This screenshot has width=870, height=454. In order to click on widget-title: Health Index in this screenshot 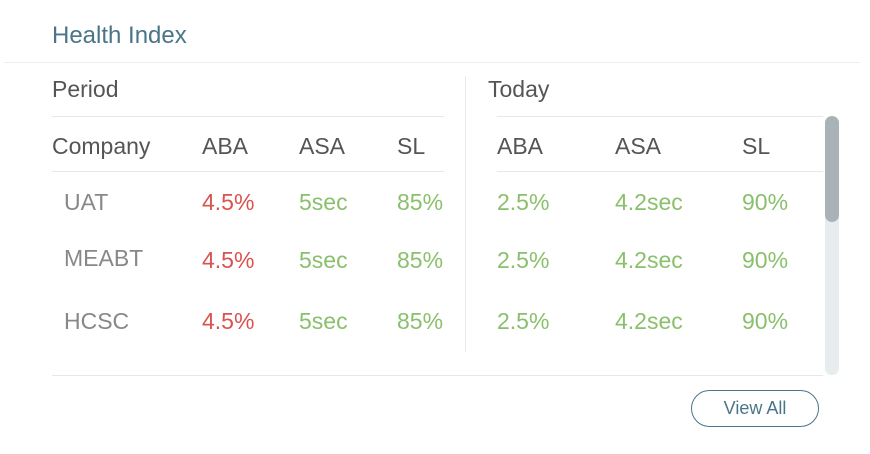, I will do `click(119, 35)`.